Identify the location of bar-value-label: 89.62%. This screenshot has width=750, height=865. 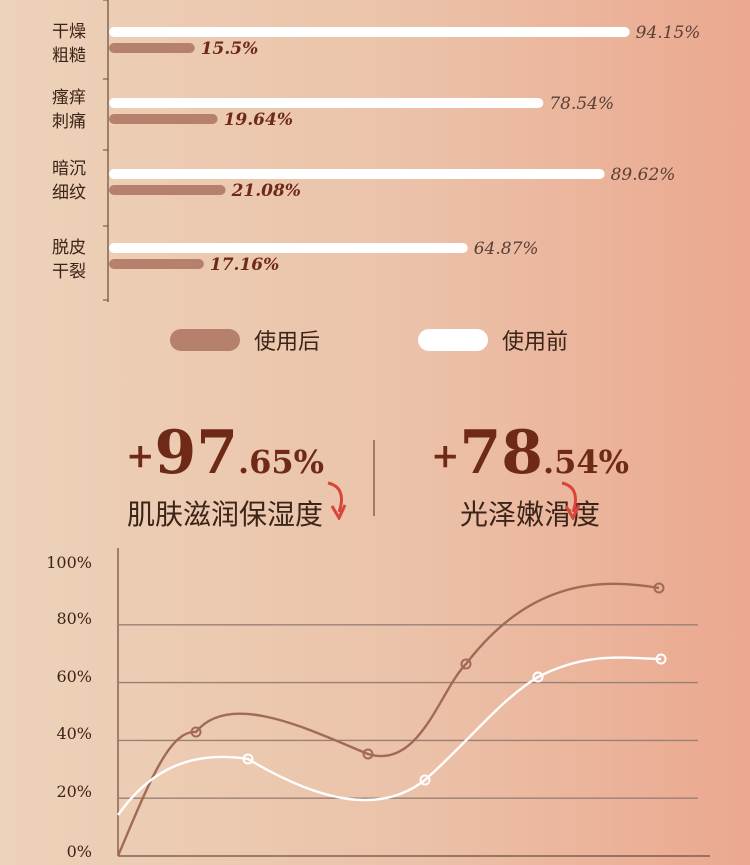
(643, 175).